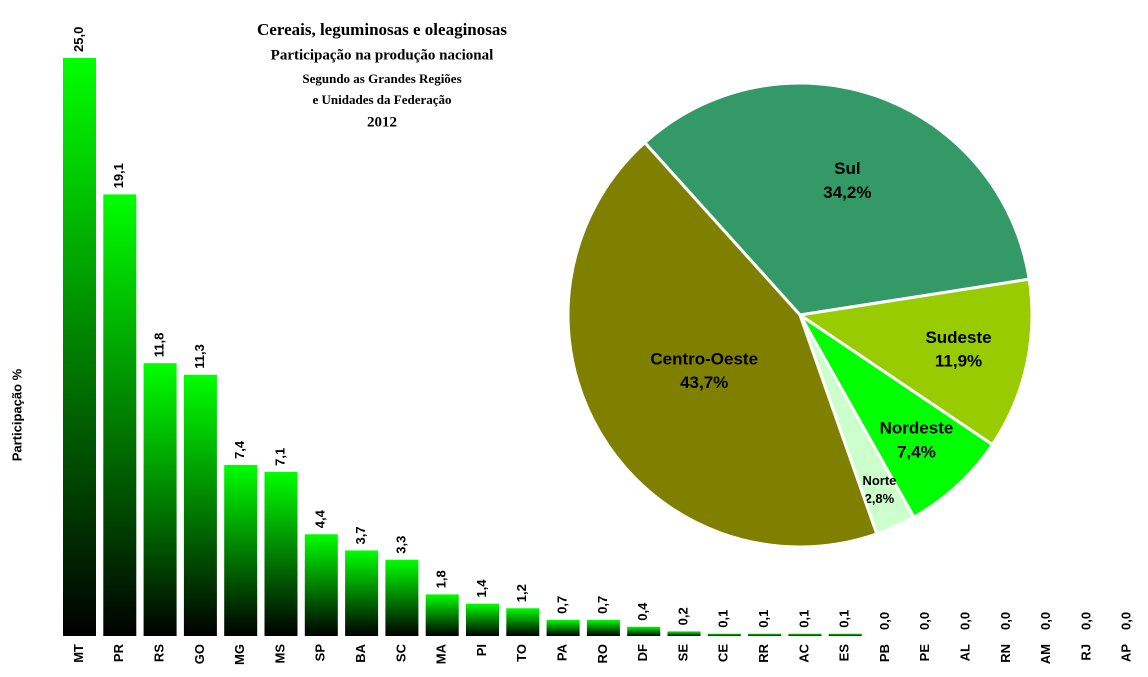  I want to click on x-tick-label: SC, so click(400, 652).